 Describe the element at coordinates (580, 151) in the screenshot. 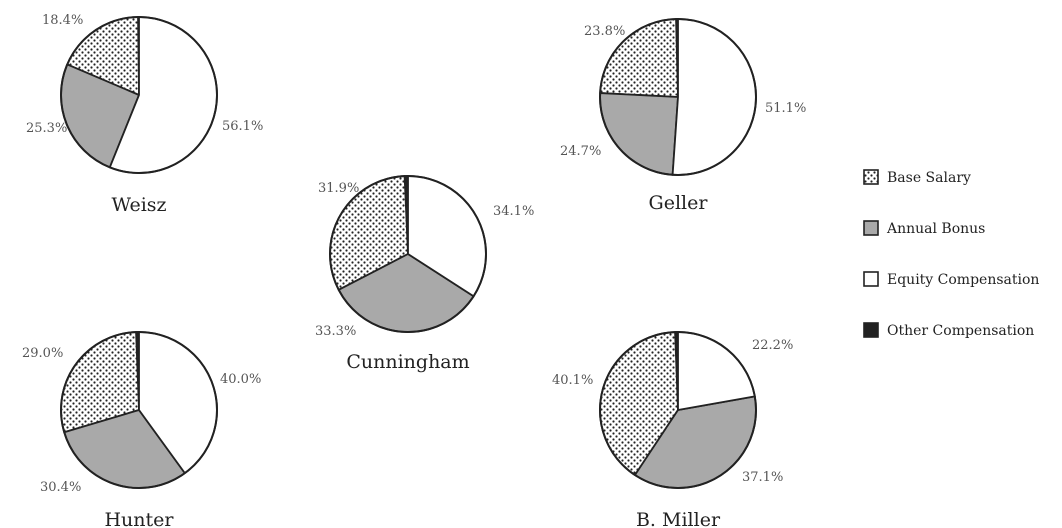

I see `pct-label-annual-bonus: 24.7%` at that location.